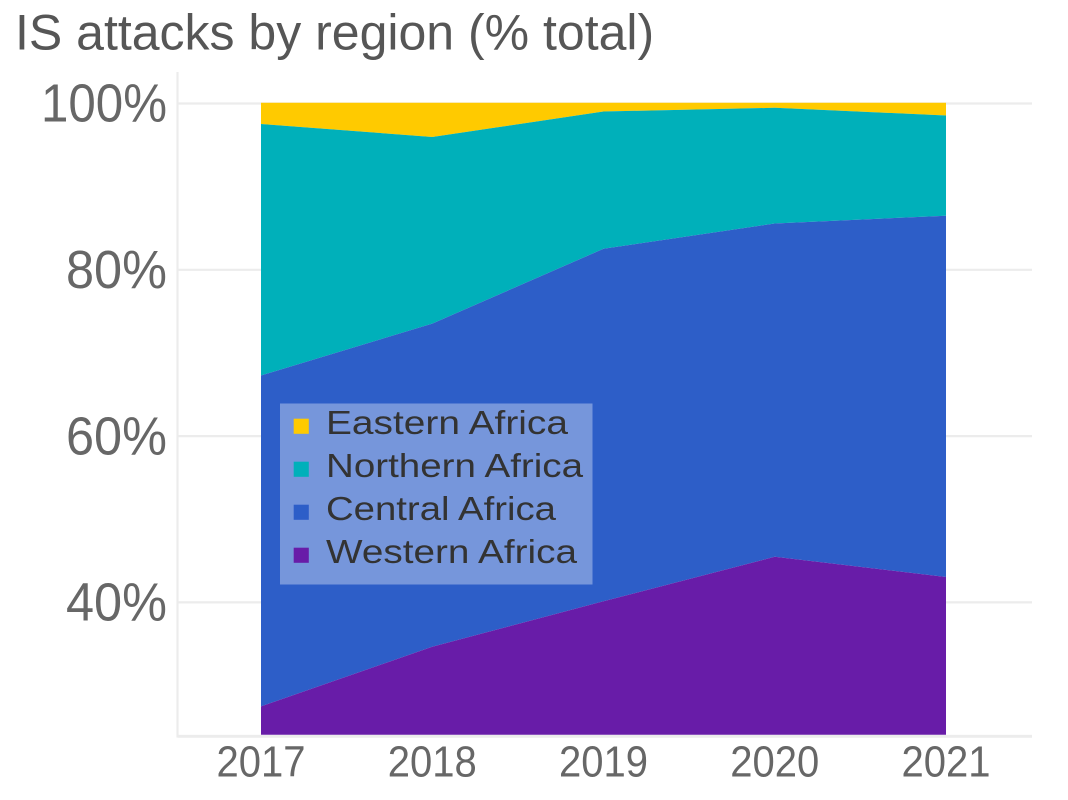  Describe the element at coordinates (441, 508) in the screenshot. I see `svg-text: Central Africa` at that location.